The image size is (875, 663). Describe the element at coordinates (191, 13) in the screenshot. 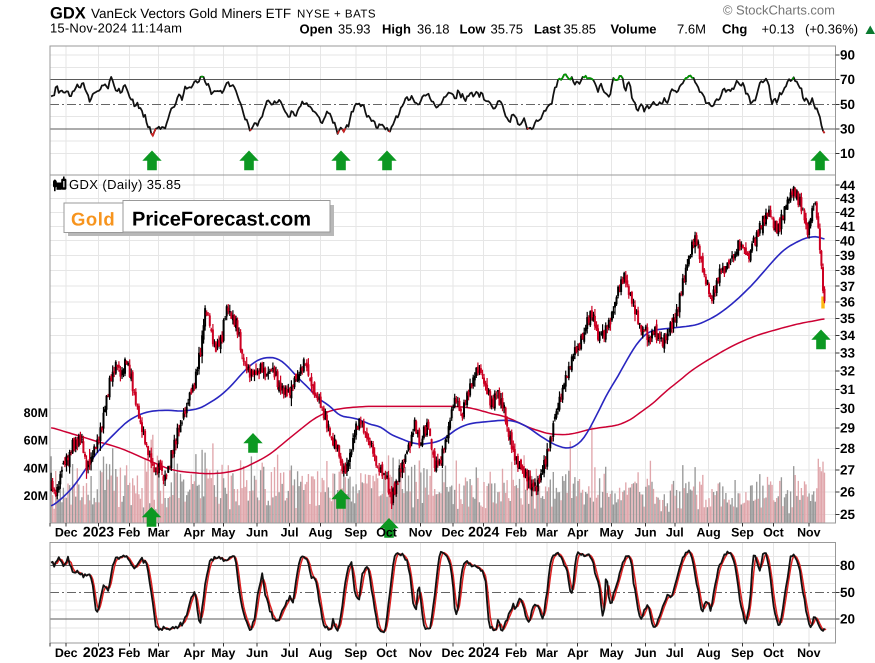

I see `svg-text: VanEck Vectors Gold Miners ETF` at that location.